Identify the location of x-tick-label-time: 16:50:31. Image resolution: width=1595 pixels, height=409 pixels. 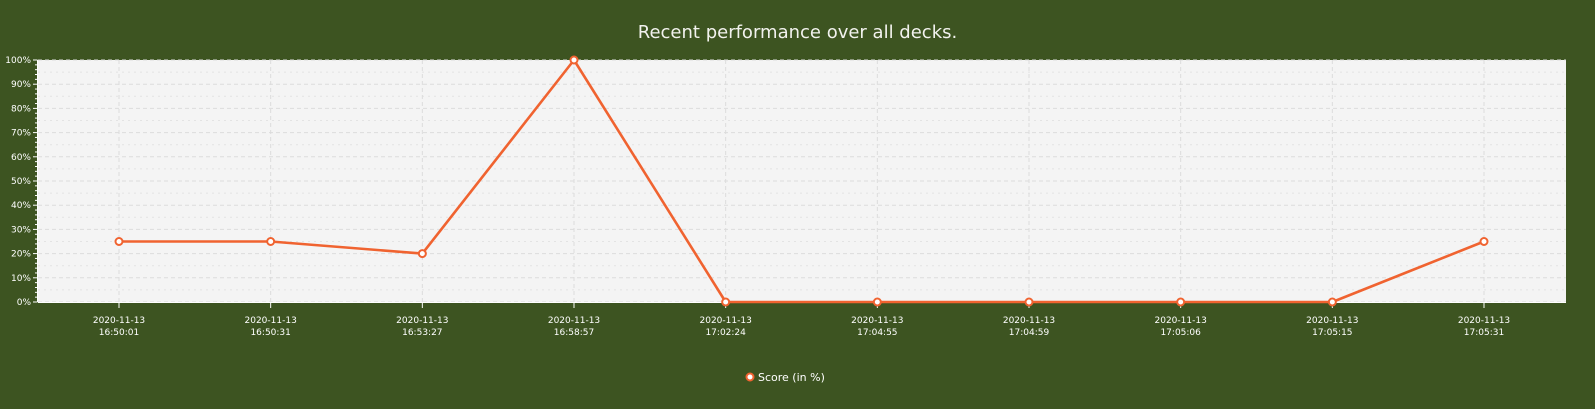
(270, 333).